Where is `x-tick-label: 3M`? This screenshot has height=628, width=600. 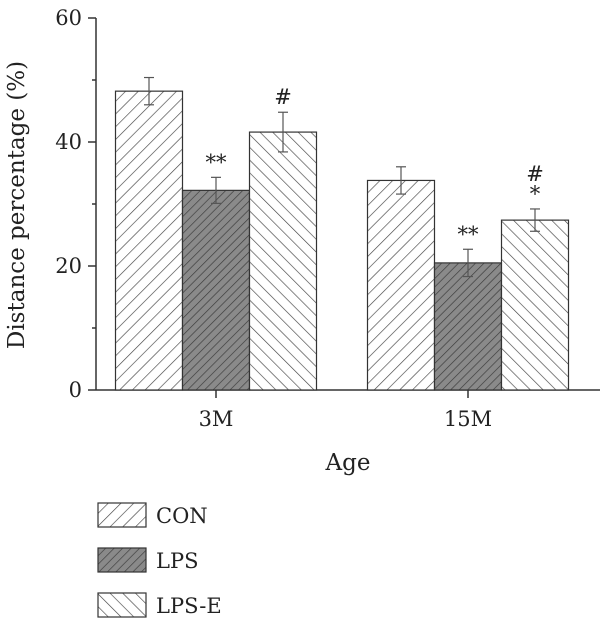
x-tick-label: 3M is located at coordinates (216, 419).